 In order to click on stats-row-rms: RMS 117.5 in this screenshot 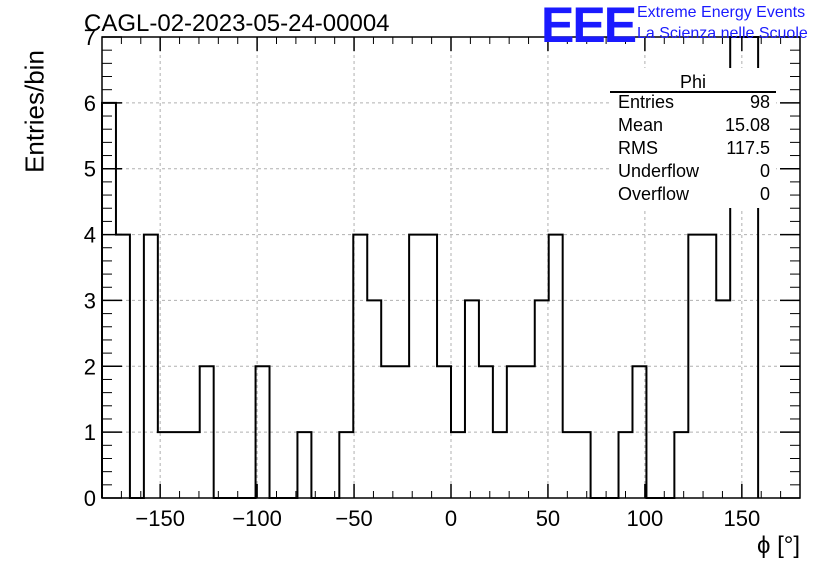, I will do `click(694, 149)`.